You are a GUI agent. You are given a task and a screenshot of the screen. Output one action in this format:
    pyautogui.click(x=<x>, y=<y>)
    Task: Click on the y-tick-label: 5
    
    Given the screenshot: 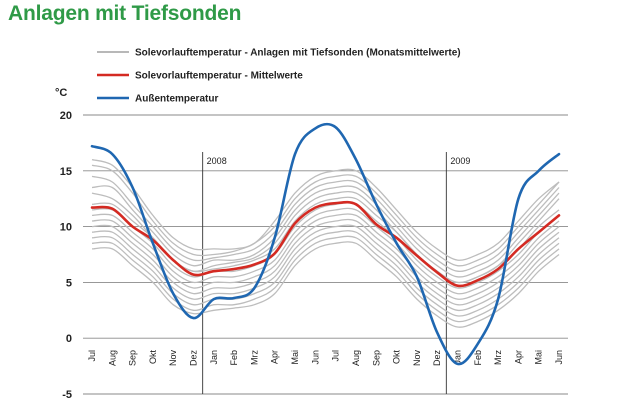 What is the action you would take?
    pyautogui.click(x=69, y=283)
    